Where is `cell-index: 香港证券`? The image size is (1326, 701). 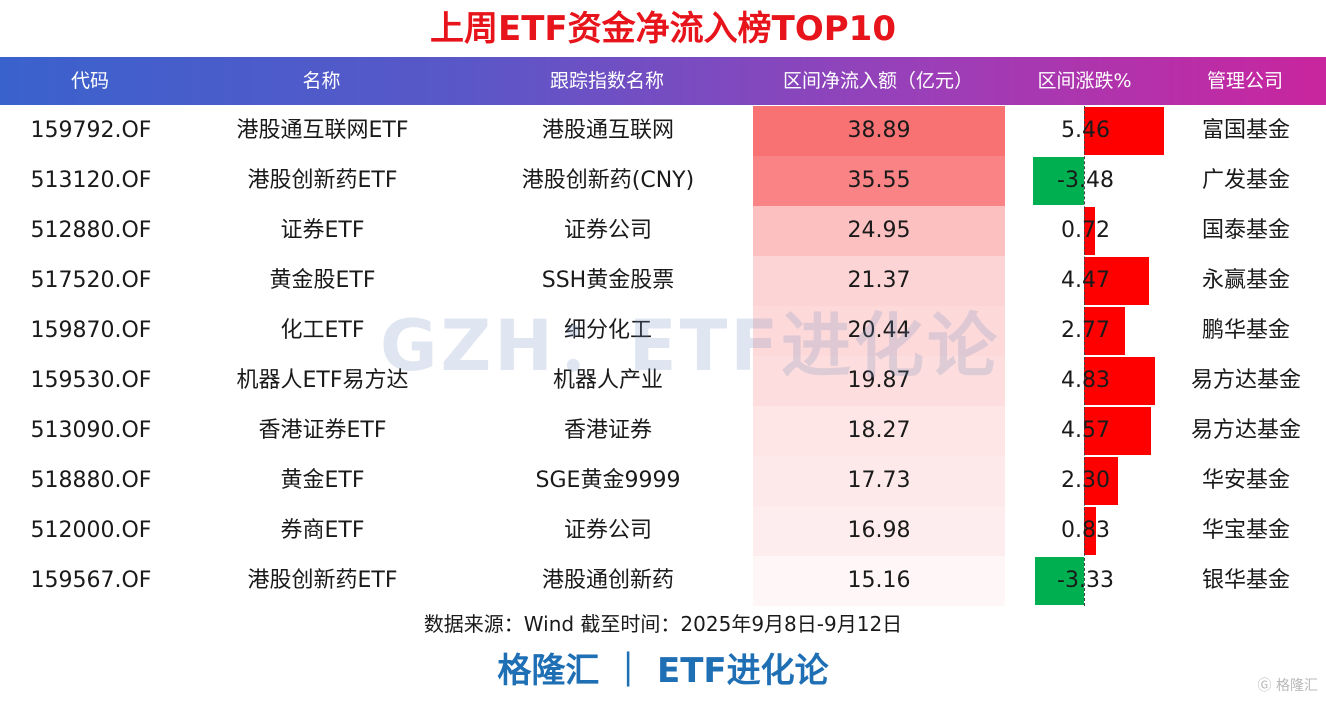 cell-index: 香港证券 is located at coordinates (607, 430).